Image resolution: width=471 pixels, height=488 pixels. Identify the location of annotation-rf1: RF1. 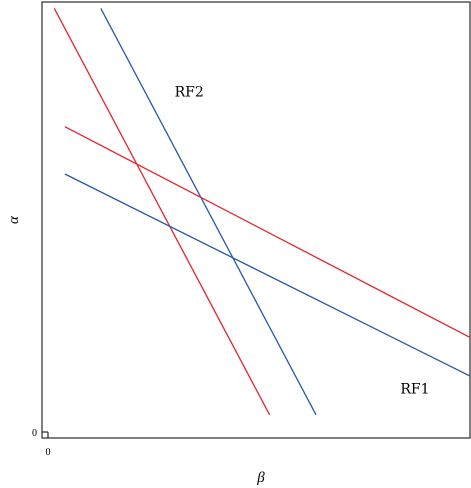
(414, 389).